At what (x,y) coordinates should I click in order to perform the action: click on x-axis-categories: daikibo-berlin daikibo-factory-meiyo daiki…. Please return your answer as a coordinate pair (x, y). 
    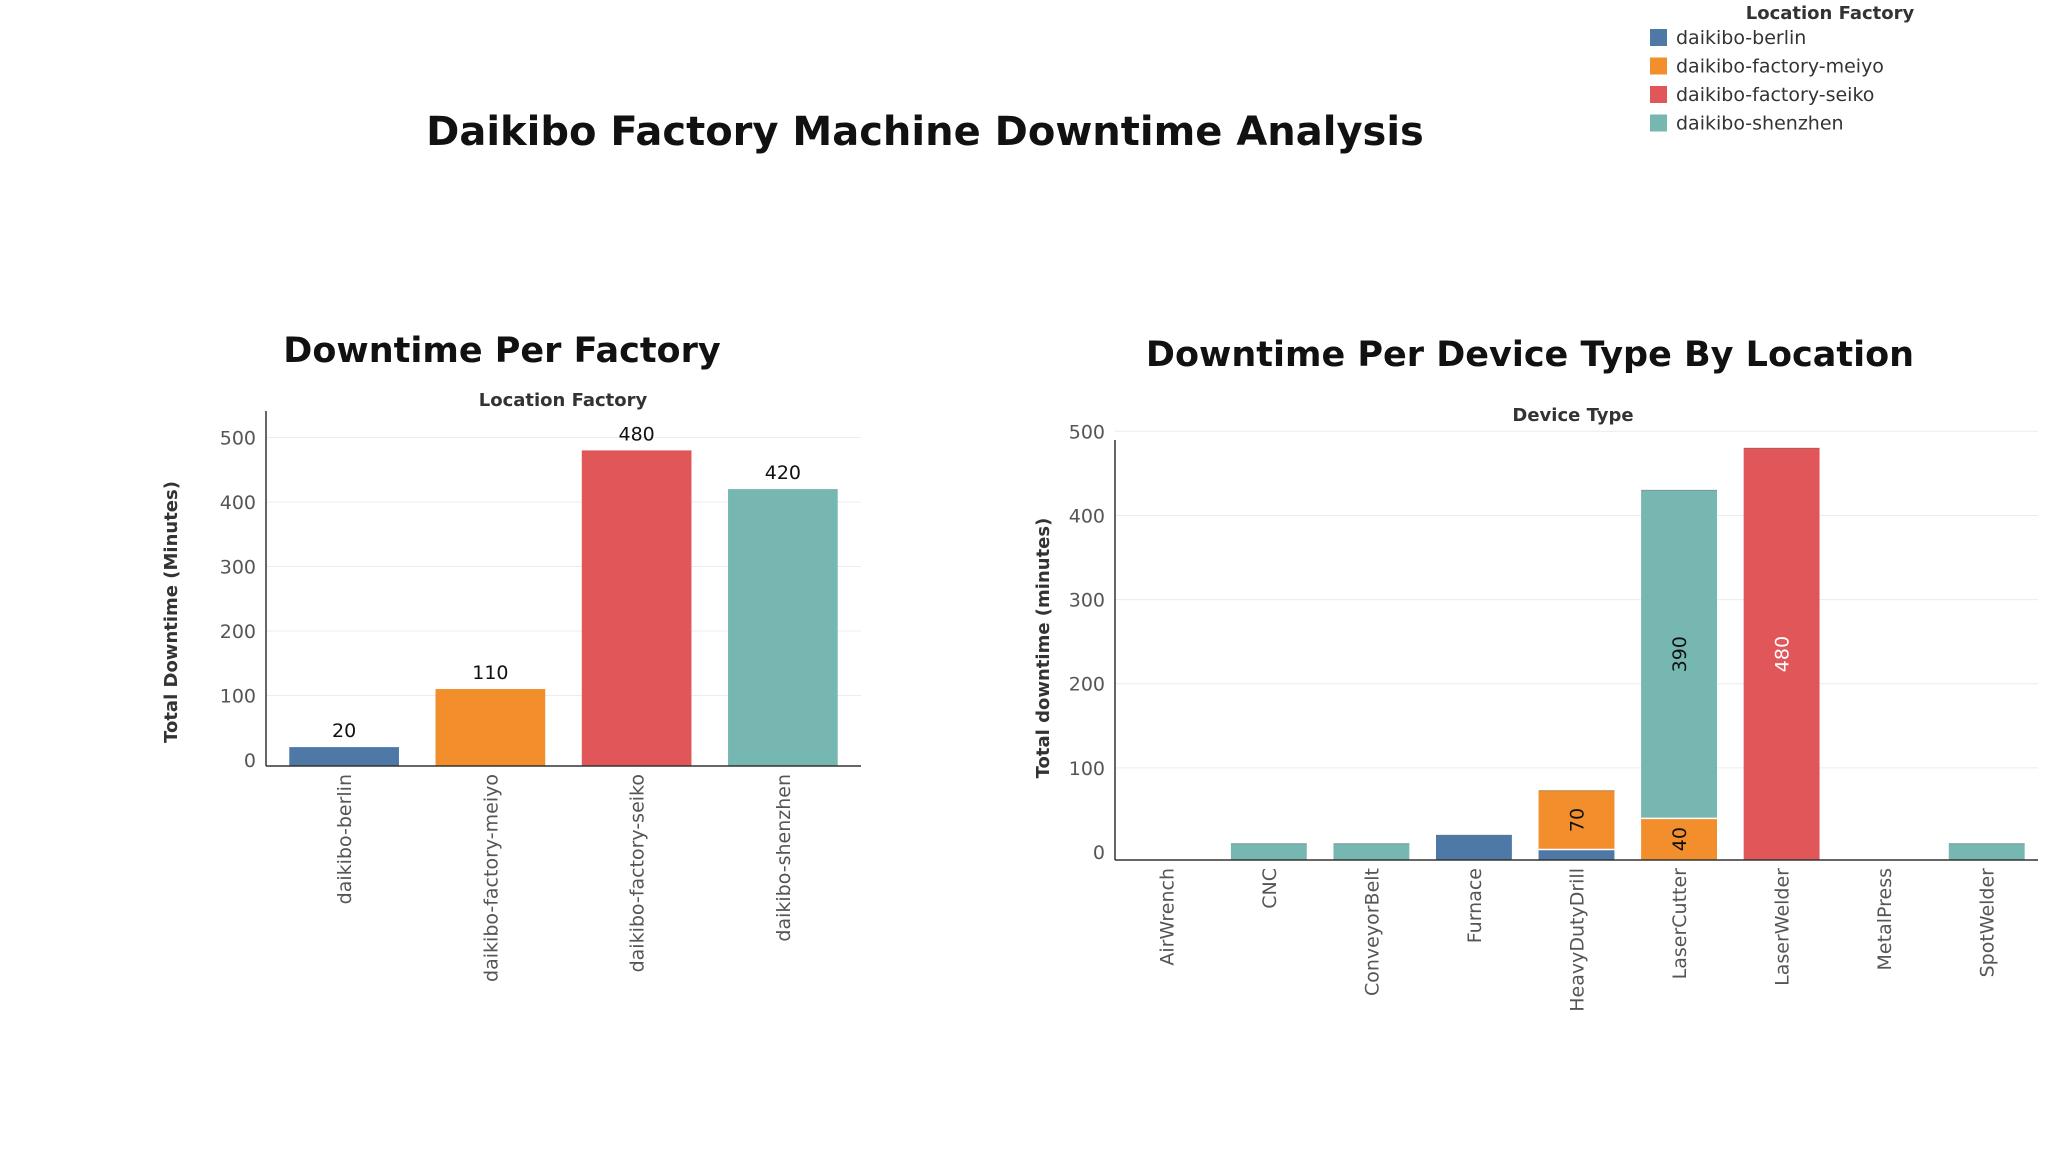
    Looking at the image, I should click on (564, 878).